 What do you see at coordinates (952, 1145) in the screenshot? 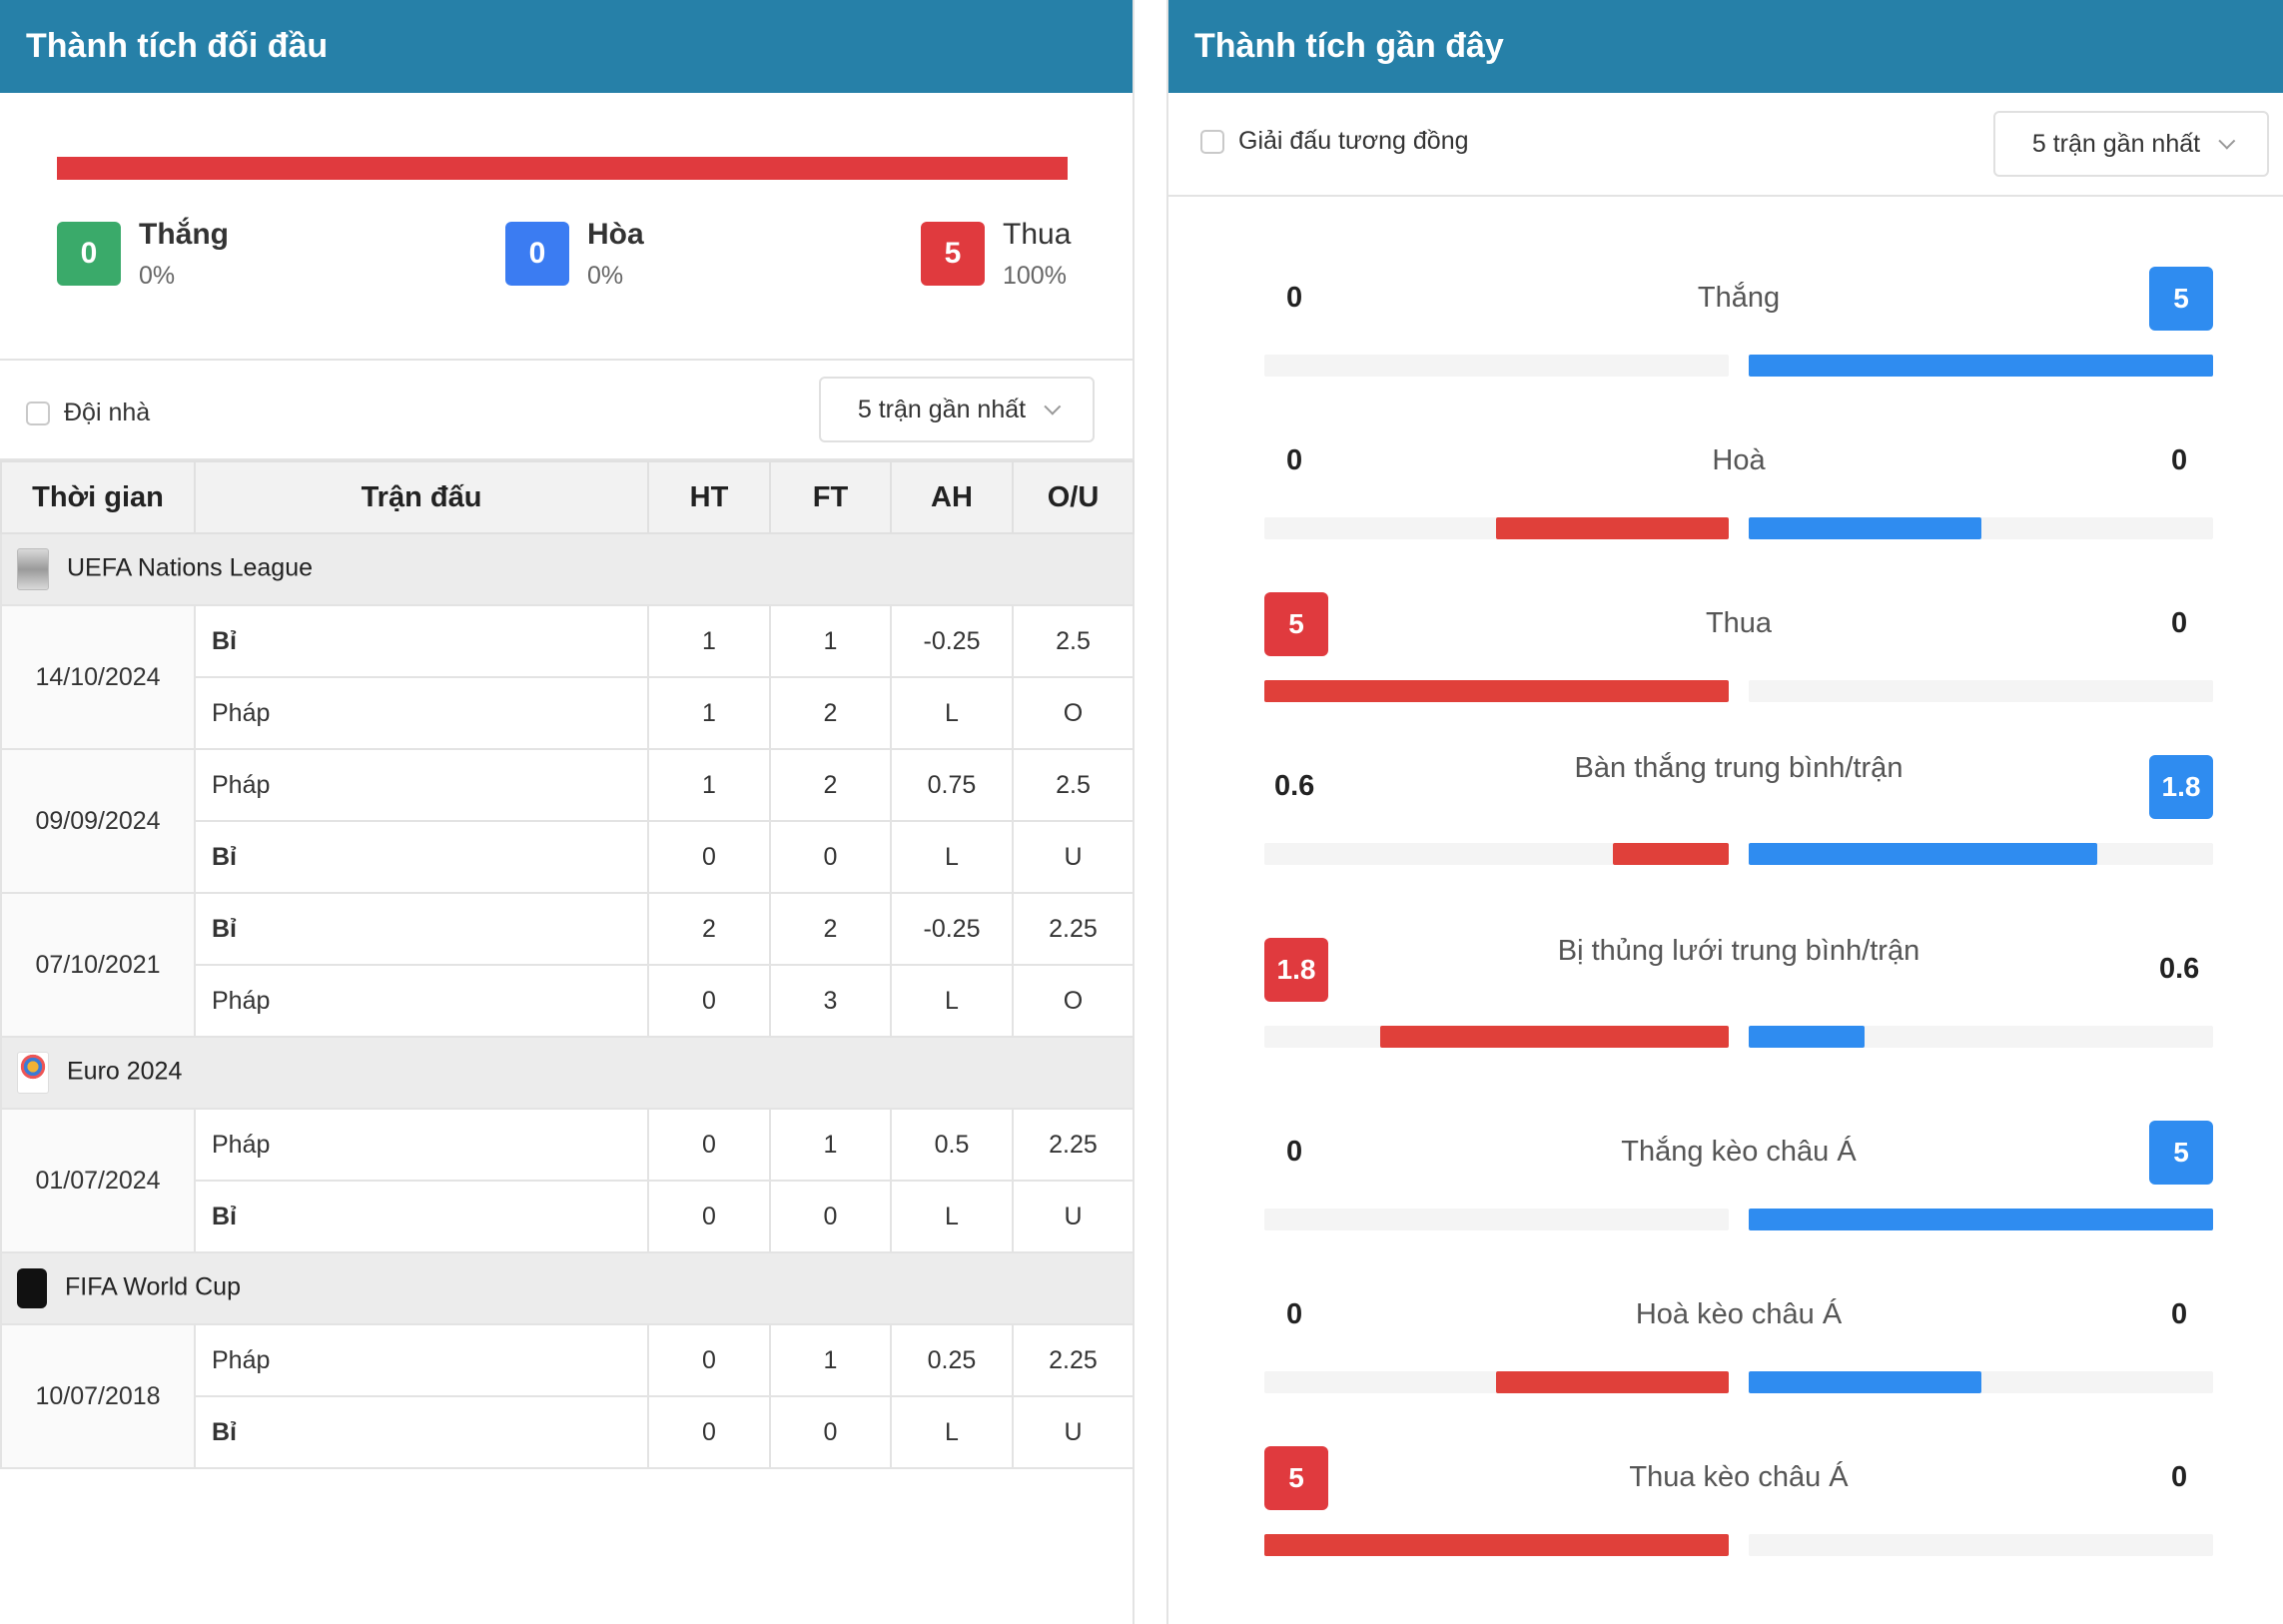
I see `ah-value: 0.5` at bounding box center [952, 1145].